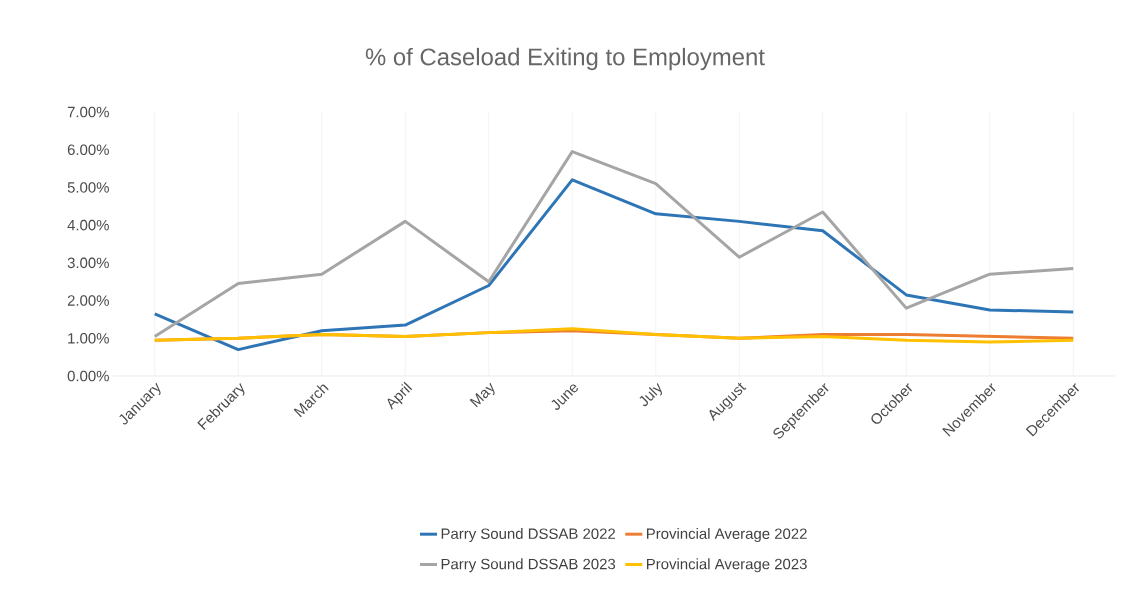  Describe the element at coordinates (528, 535) in the screenshot. I see `legend-label: Parry Sound DSSAB 2022` at that location.